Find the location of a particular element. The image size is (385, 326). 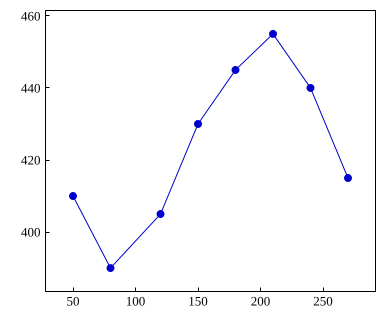

y-tick-label: 400 is located at coordinates (30, 232).